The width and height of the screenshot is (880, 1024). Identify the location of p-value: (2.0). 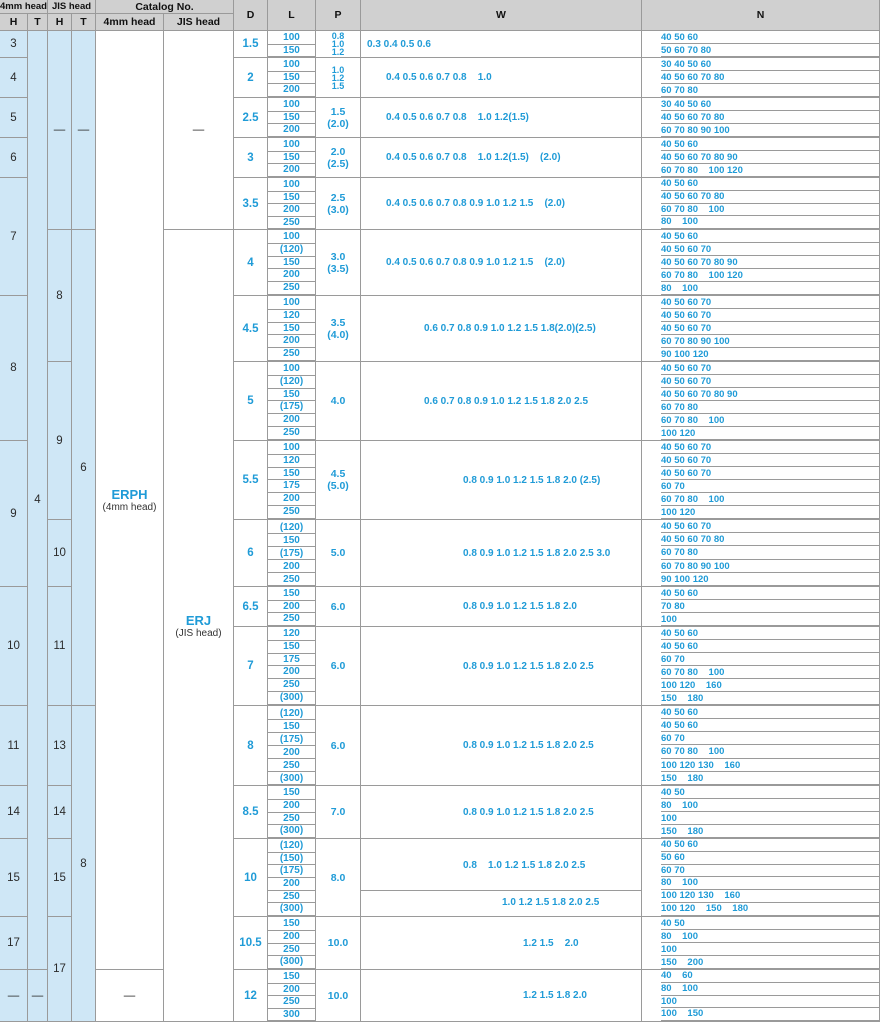
(338, 123).